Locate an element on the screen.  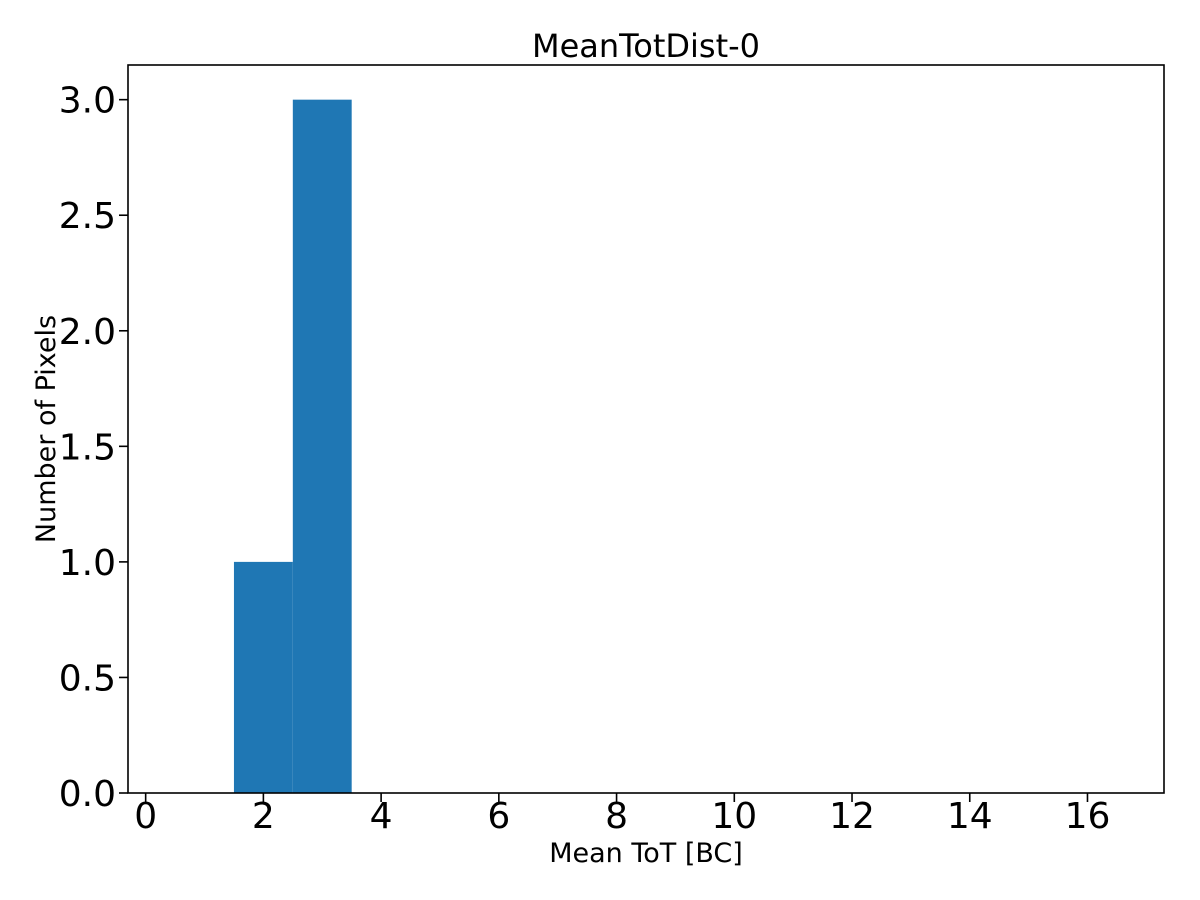
y-tick-label: 0.0 is located at coordinates (87, 794).